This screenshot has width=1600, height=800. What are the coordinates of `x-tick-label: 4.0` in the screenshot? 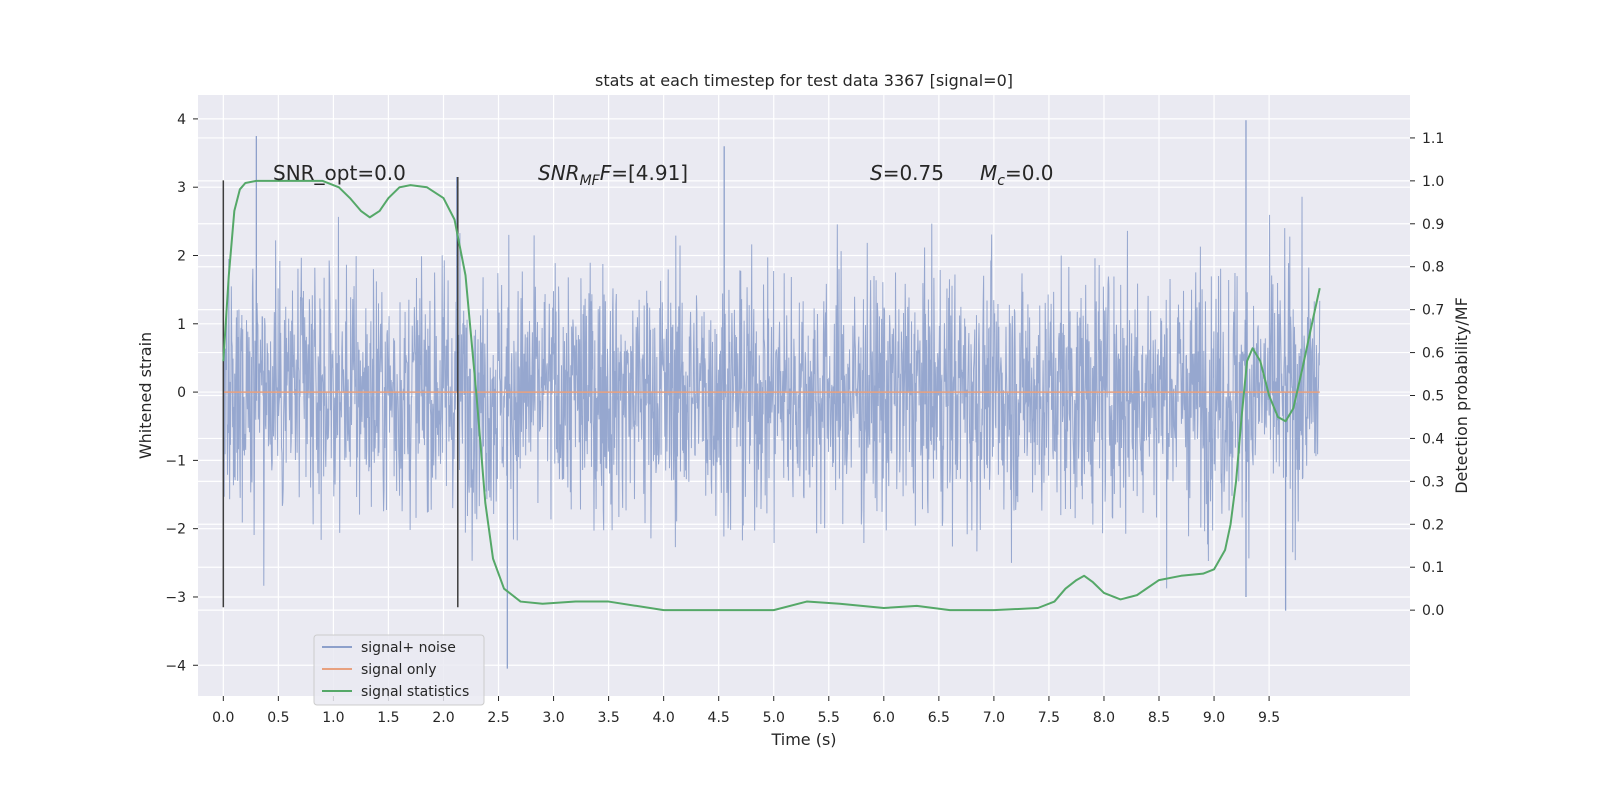 It's located at (664, 718).